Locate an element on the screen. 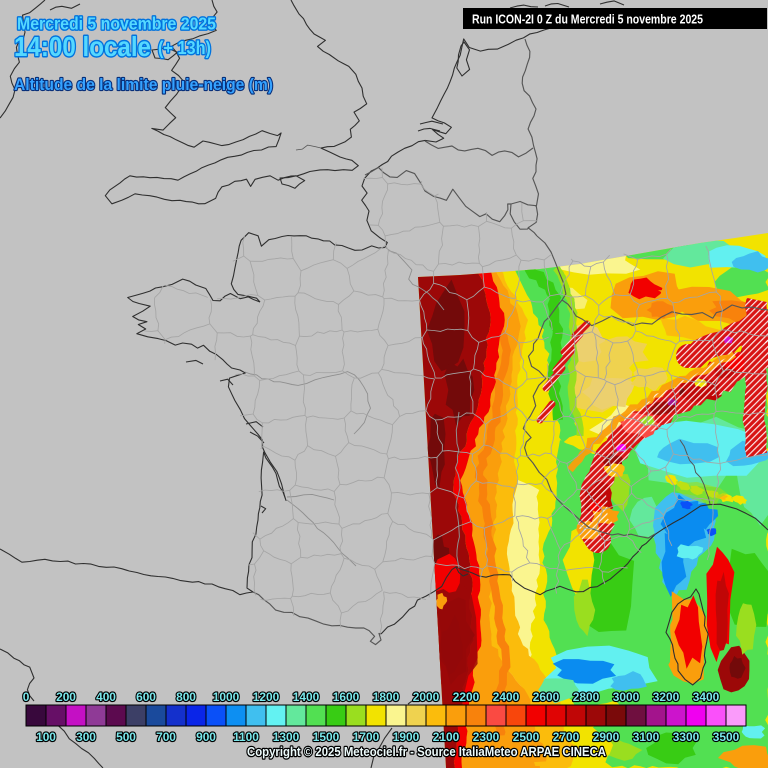 The image size is (768, 768). svg-text: 3300 is located at coordinates (686, 737).